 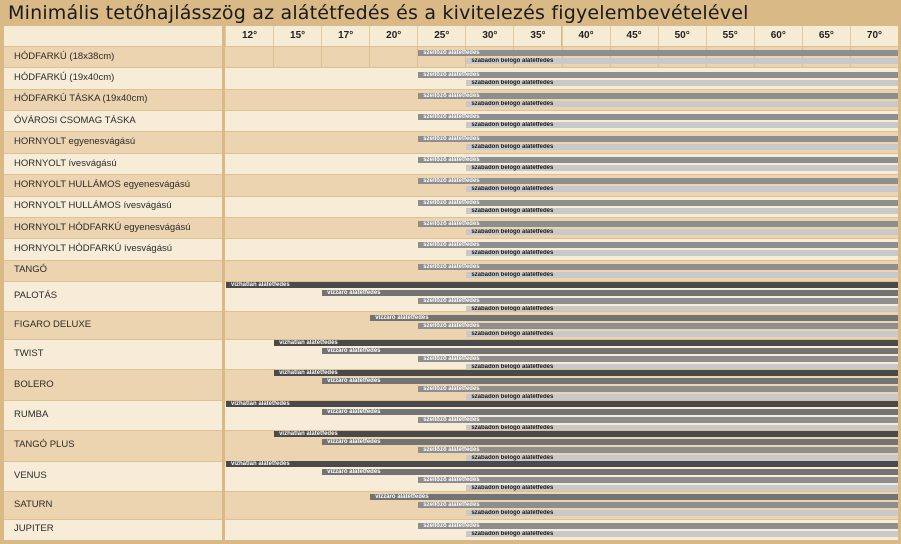 I want to click on column-header: 70°, so click(x=873, y=36).